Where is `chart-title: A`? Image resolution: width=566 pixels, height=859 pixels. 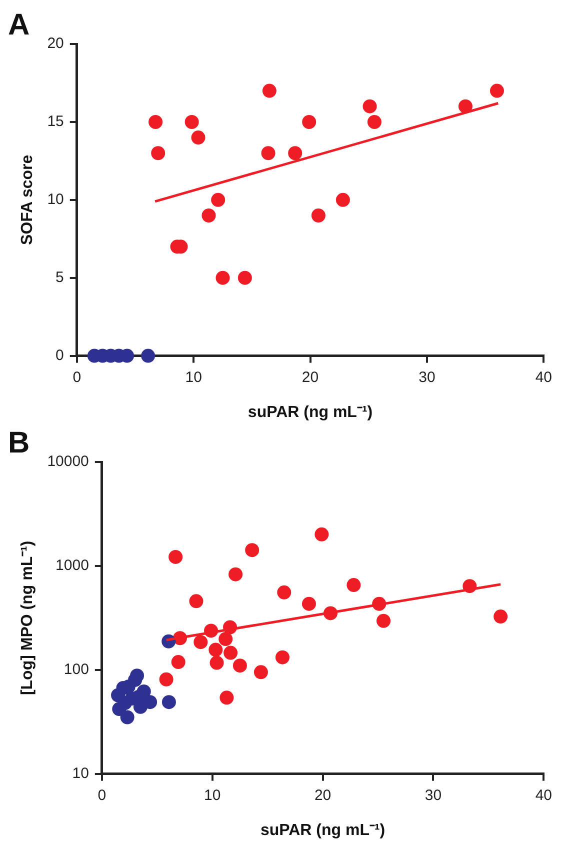 chart-title: A is located at coordinates (19, 25).